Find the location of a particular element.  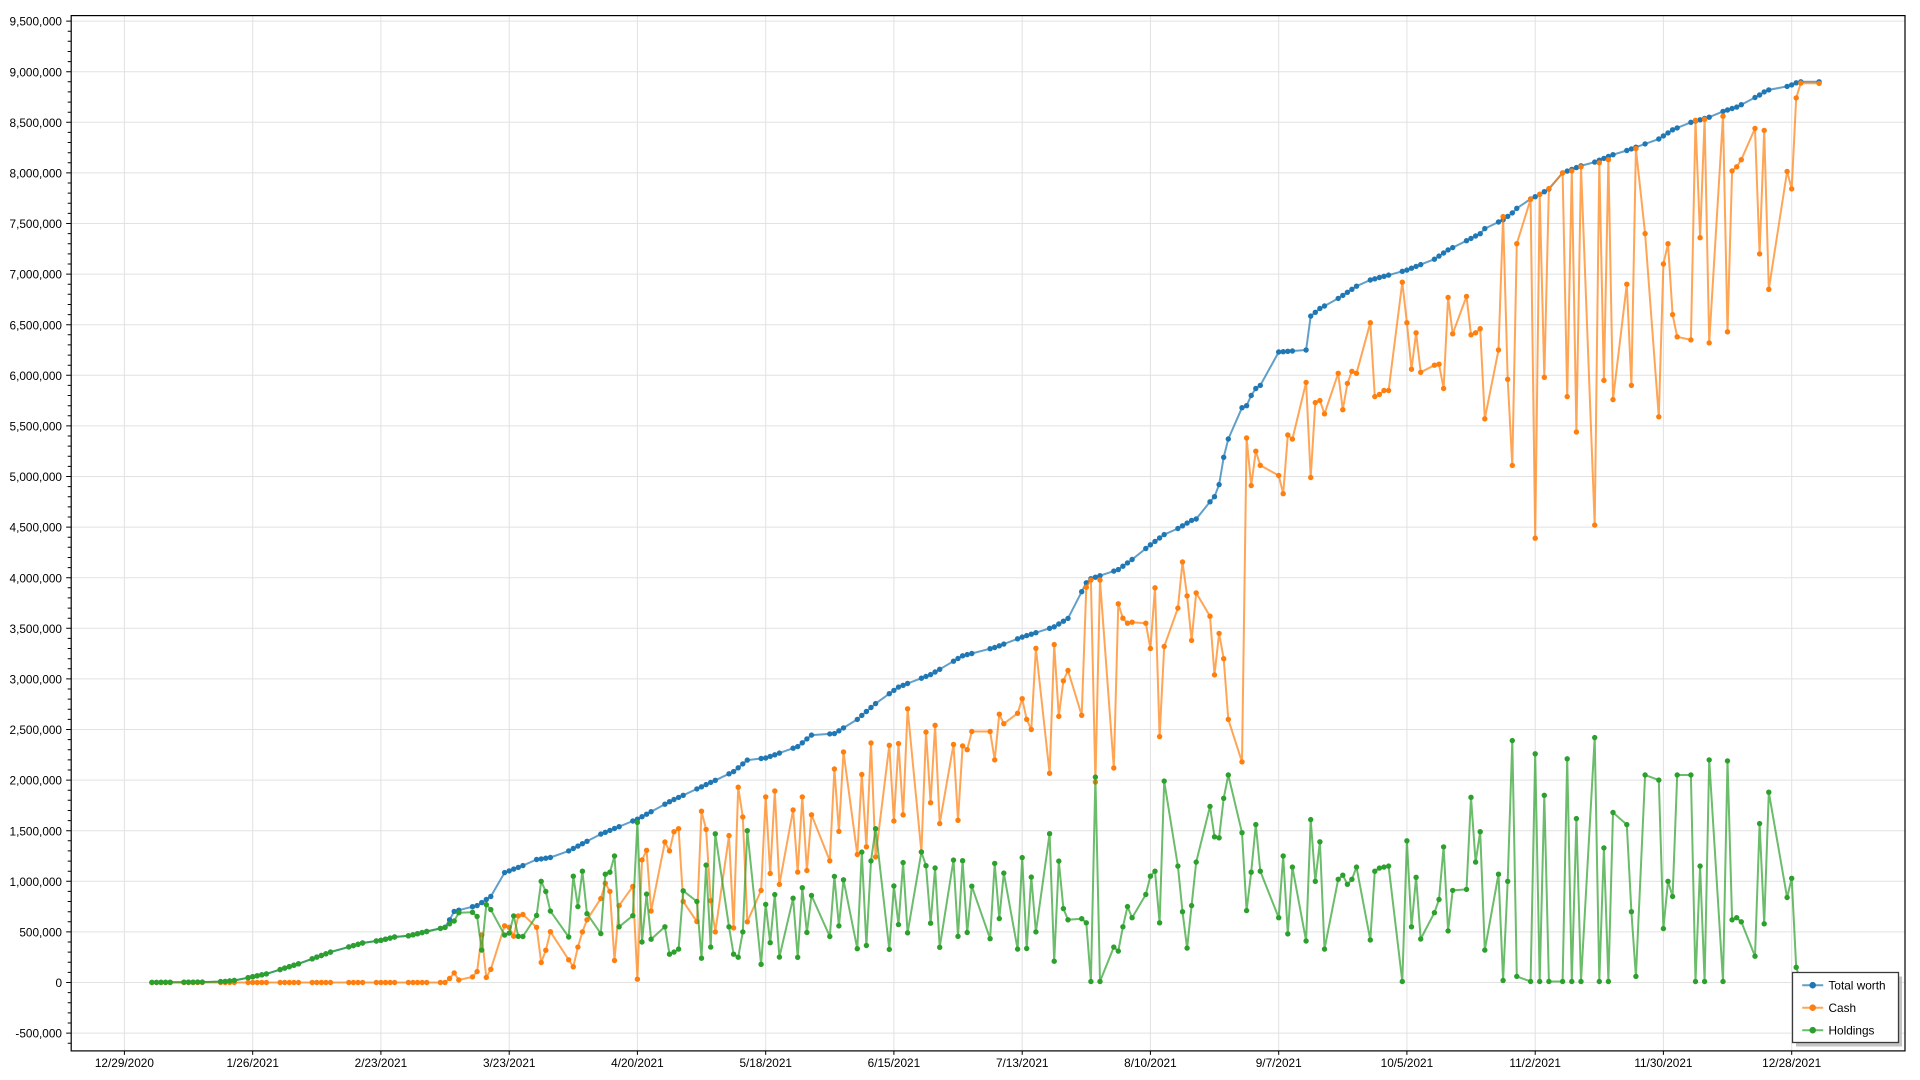

svg-text: 8,500,000 is located at coordinates (36, 123).